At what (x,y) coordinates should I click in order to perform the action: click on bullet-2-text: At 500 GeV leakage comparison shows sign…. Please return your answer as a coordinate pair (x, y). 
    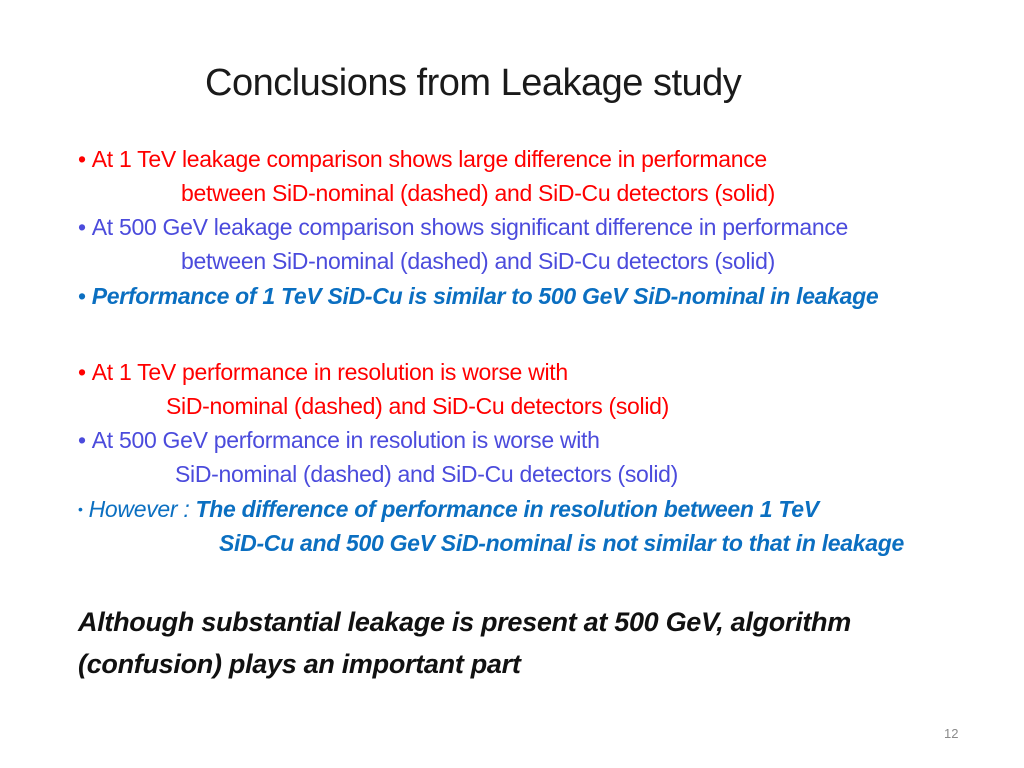
    Looking at the image, I should click on (470, 227).